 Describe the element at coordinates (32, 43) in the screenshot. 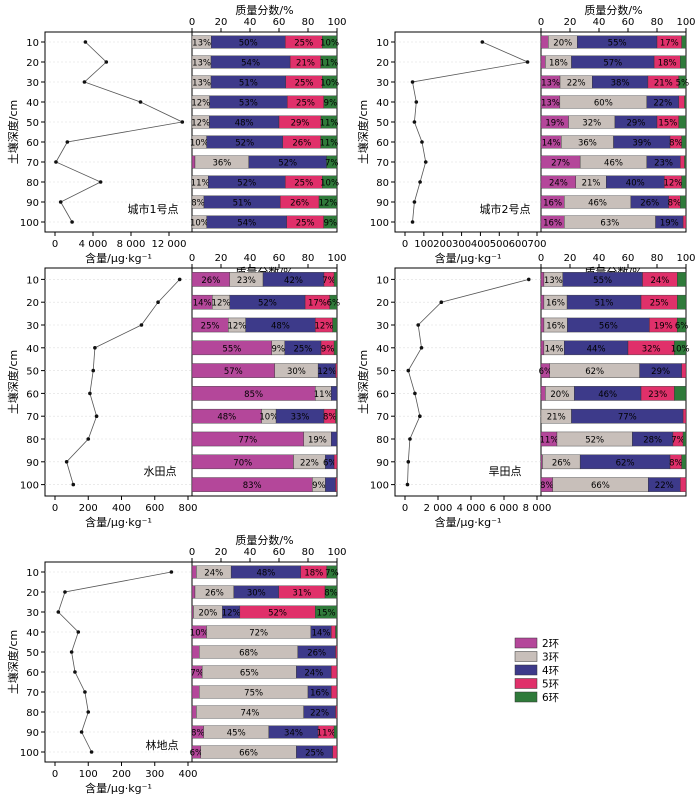

I see `y-tick-label: 10` at that location.